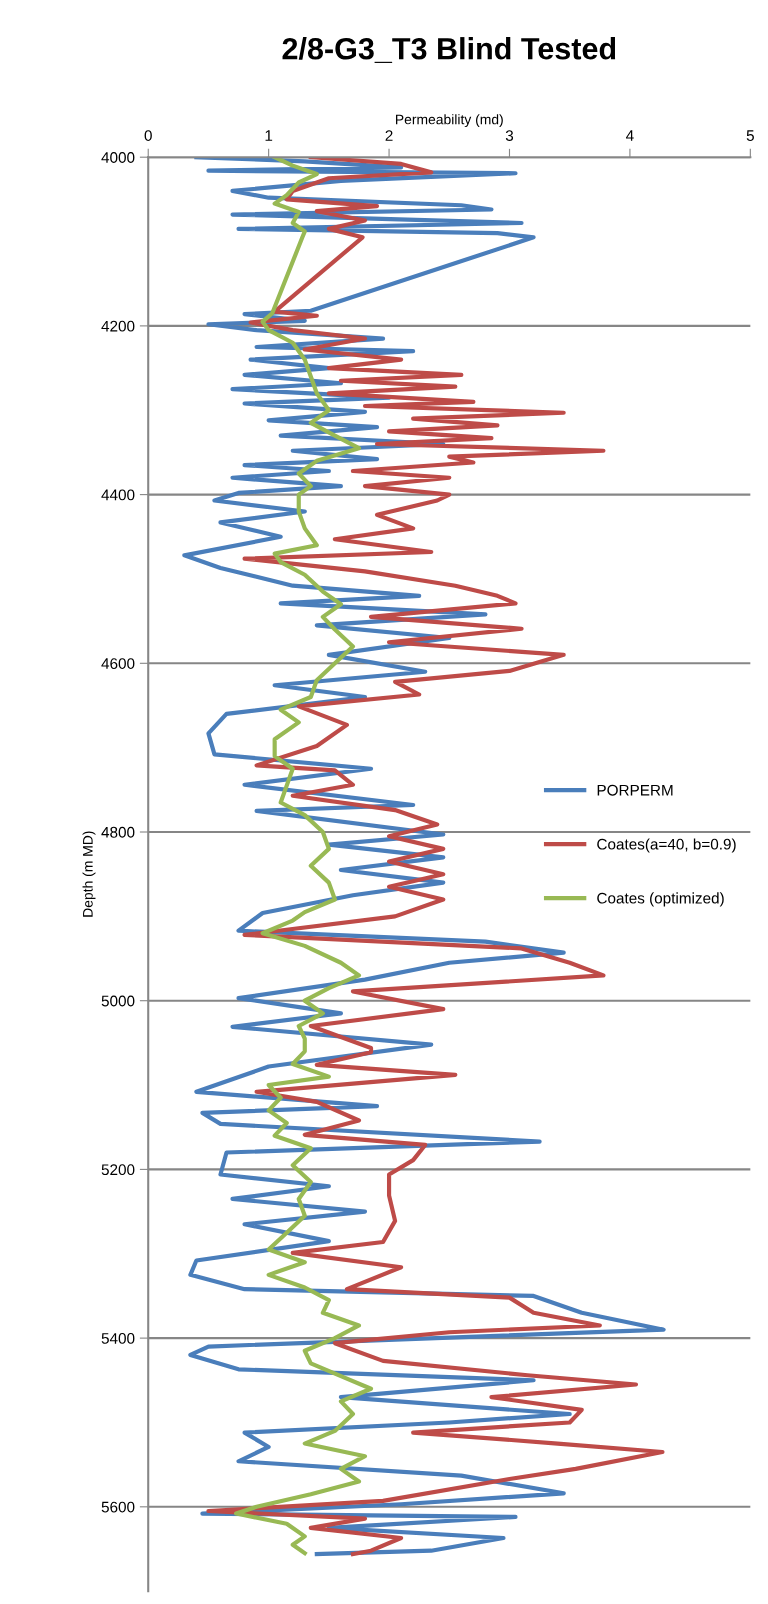 This screenshot has width=768, height=1604. Describe the element at coordinates (89, 874) in the screenshot. I see `y-axis-title: Depth (m MD)` at that location.